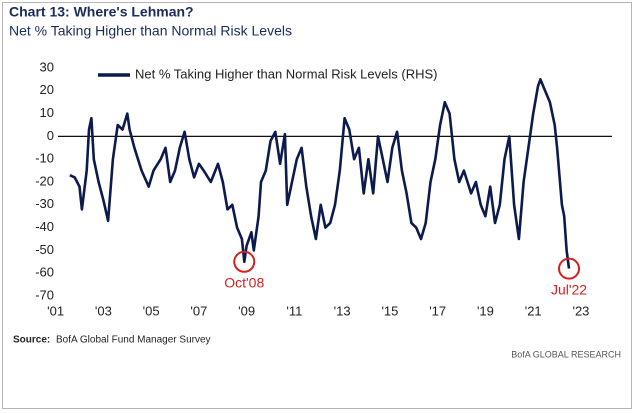  I want to click on y-tick-label: 20, so click(47, 89).